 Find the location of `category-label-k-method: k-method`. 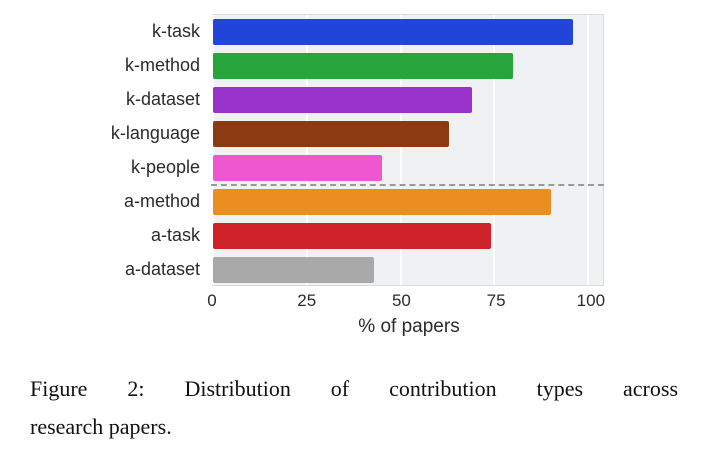

category-label-k-method: k-method is located at coordinates (162, 65).